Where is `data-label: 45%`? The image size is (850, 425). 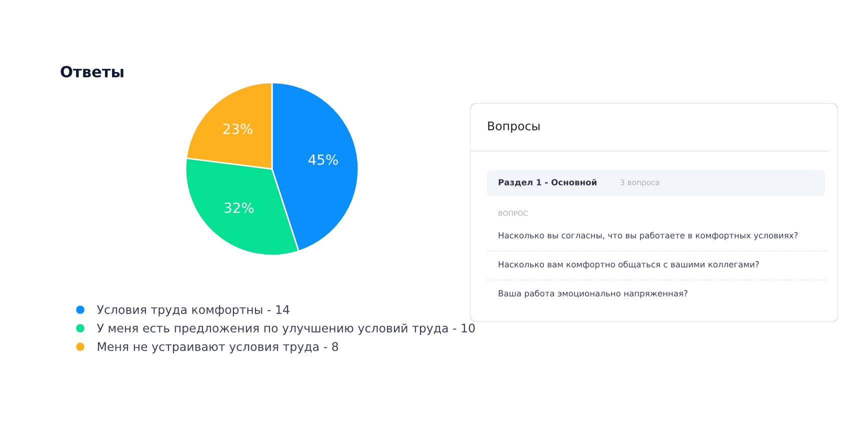 data-label: 45% is located at coordinates (323, 159).